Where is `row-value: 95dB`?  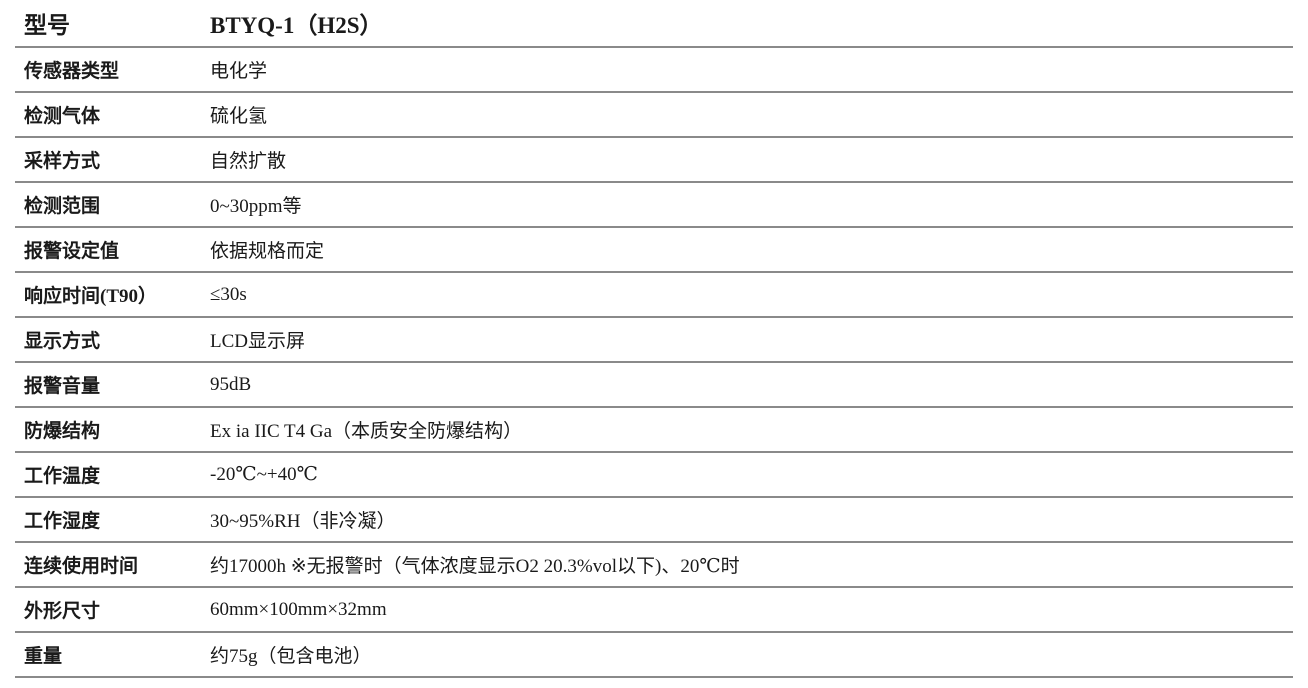 row-value: 95dB is located at coordinates (231, 384).